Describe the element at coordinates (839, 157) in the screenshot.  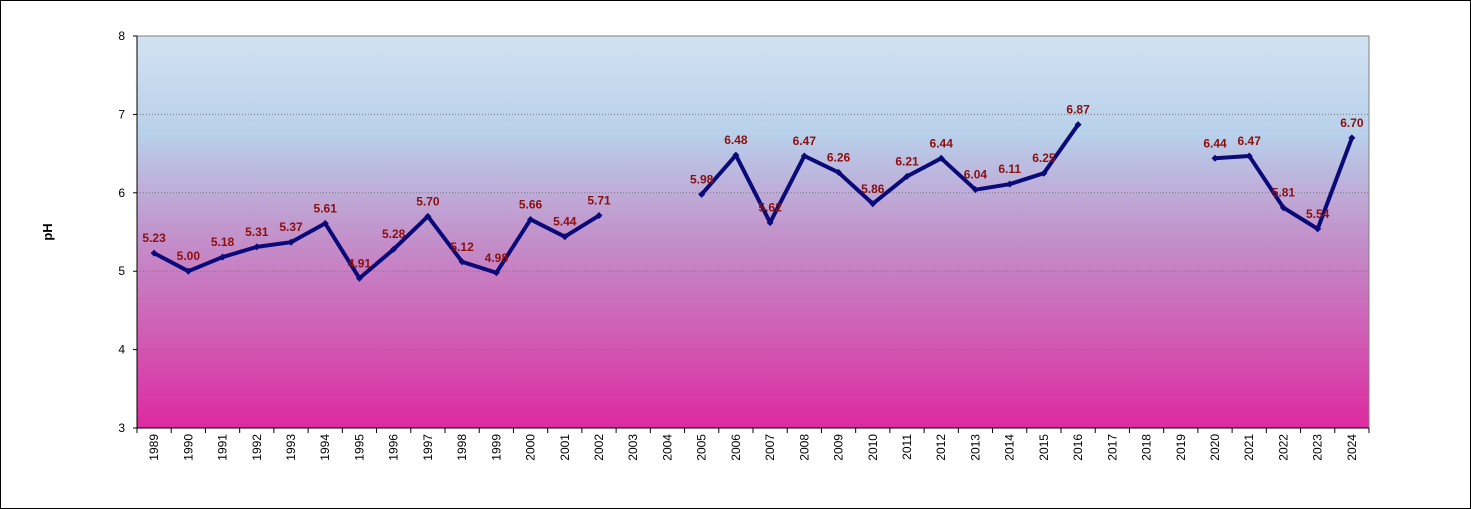
I see `data-label: 6.26` at that location.